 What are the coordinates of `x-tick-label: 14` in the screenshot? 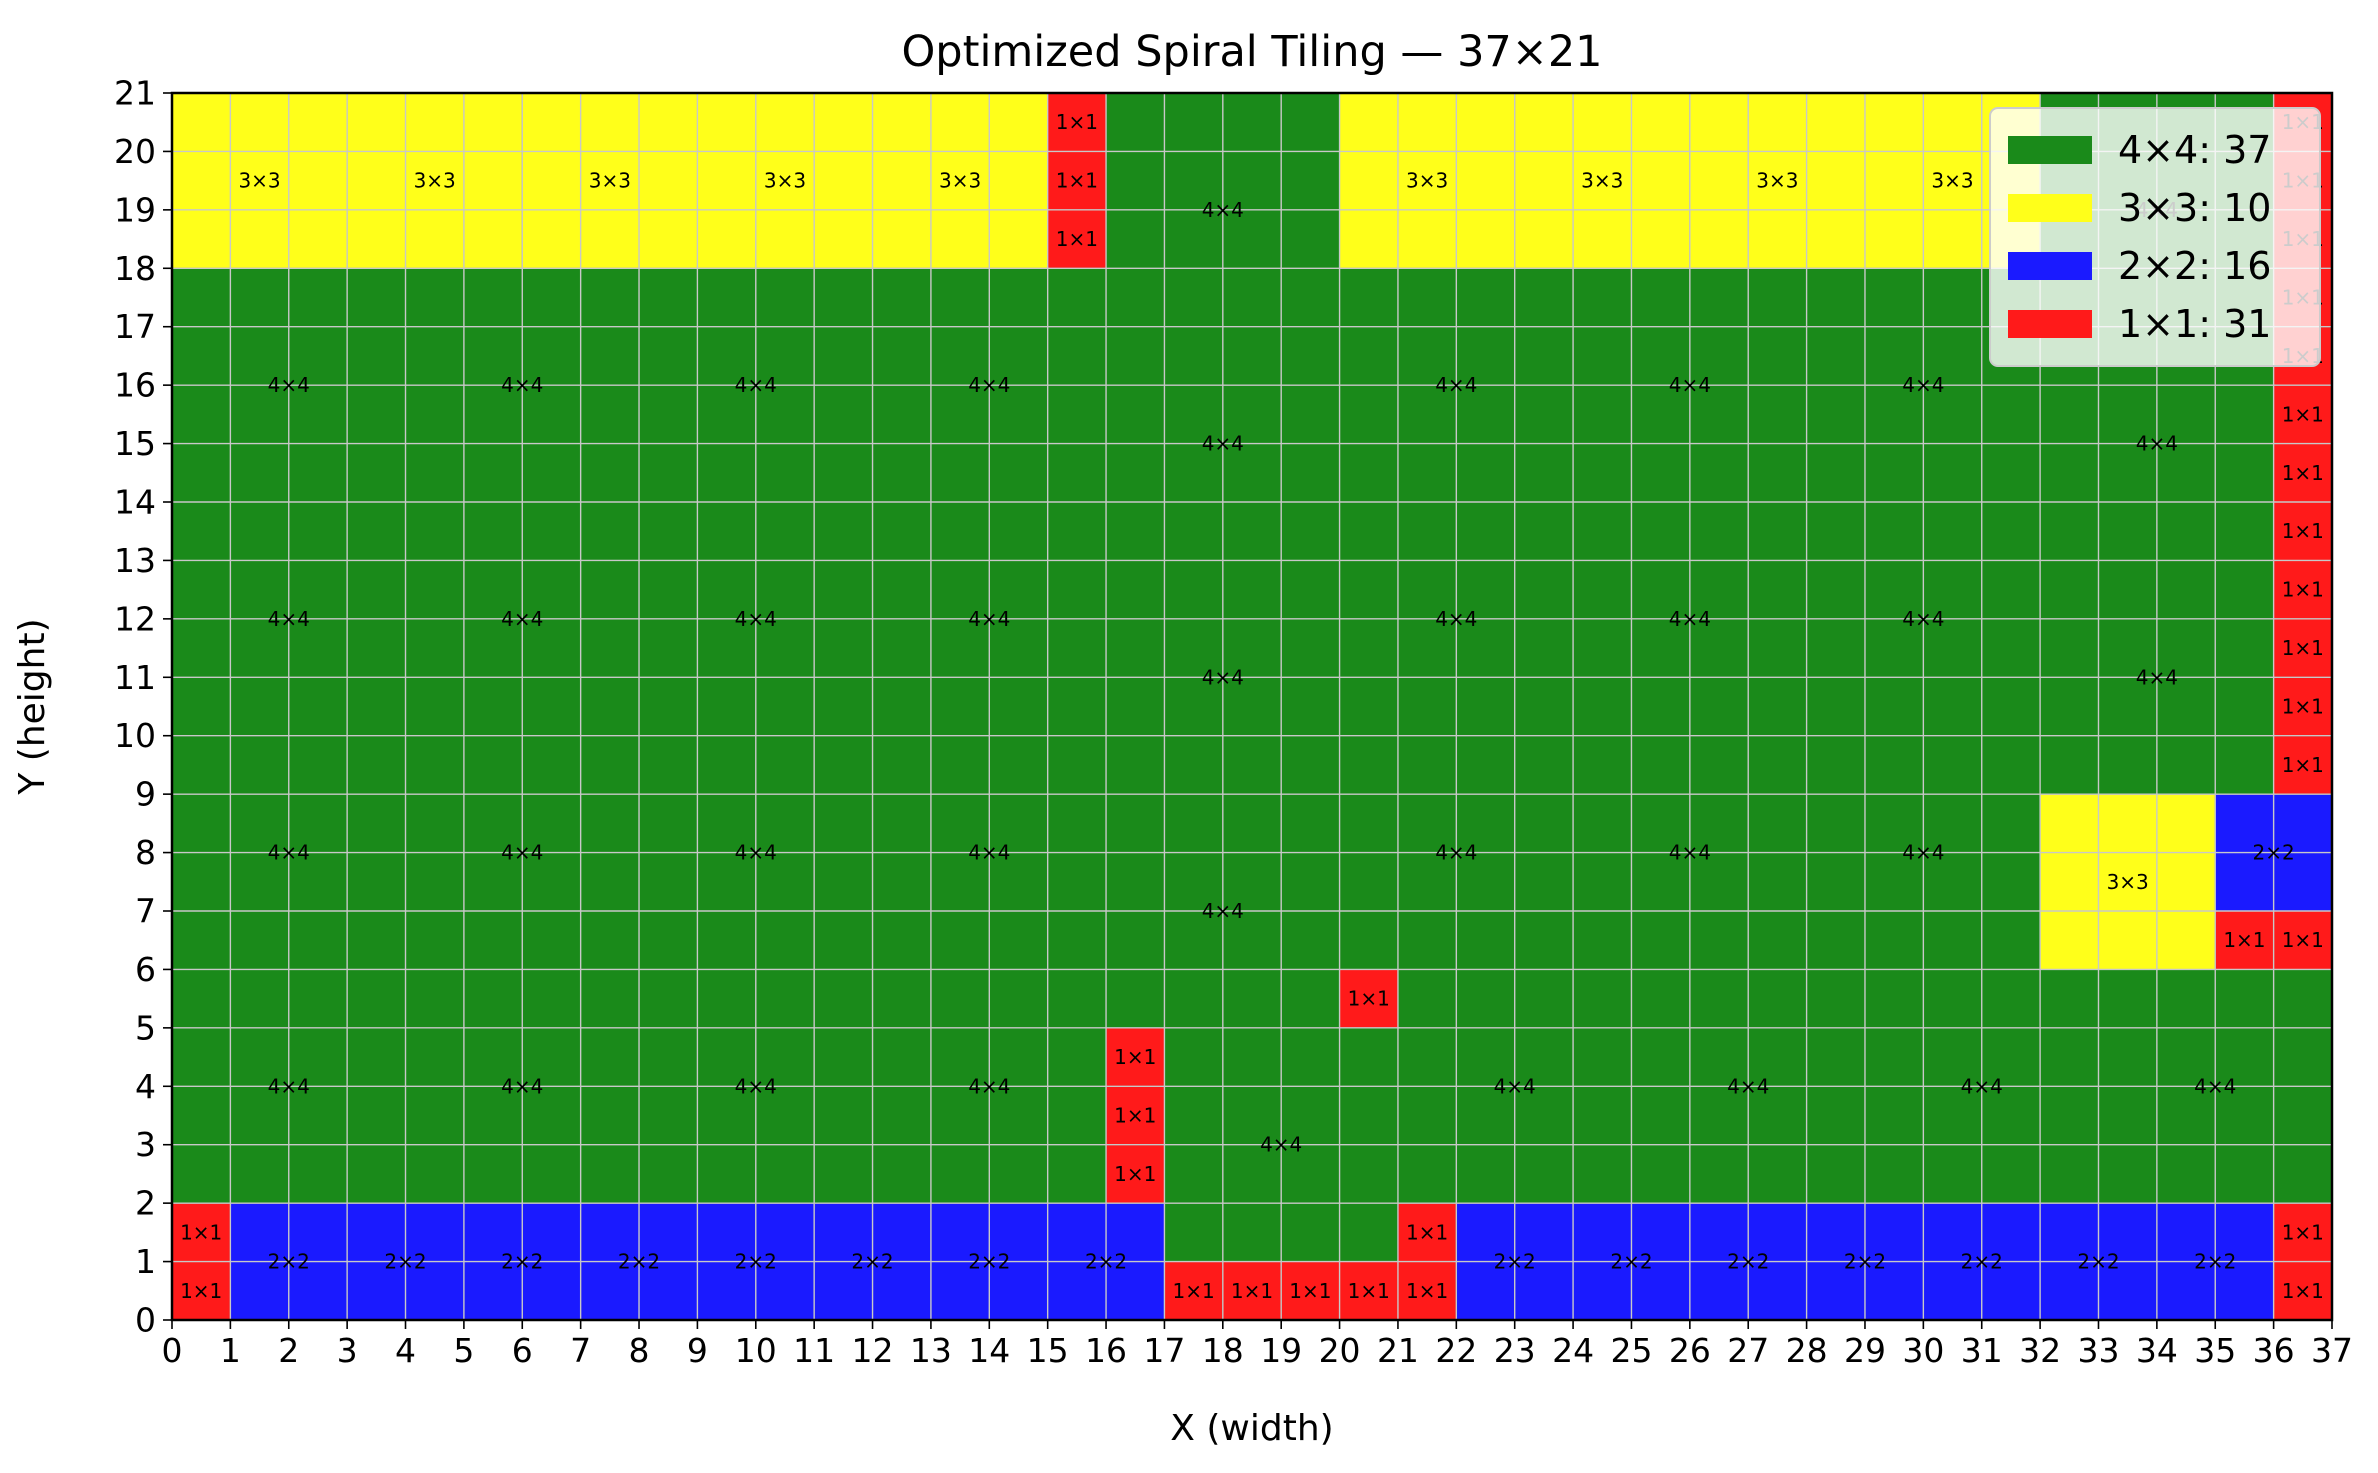 It's located at (989, 1350).